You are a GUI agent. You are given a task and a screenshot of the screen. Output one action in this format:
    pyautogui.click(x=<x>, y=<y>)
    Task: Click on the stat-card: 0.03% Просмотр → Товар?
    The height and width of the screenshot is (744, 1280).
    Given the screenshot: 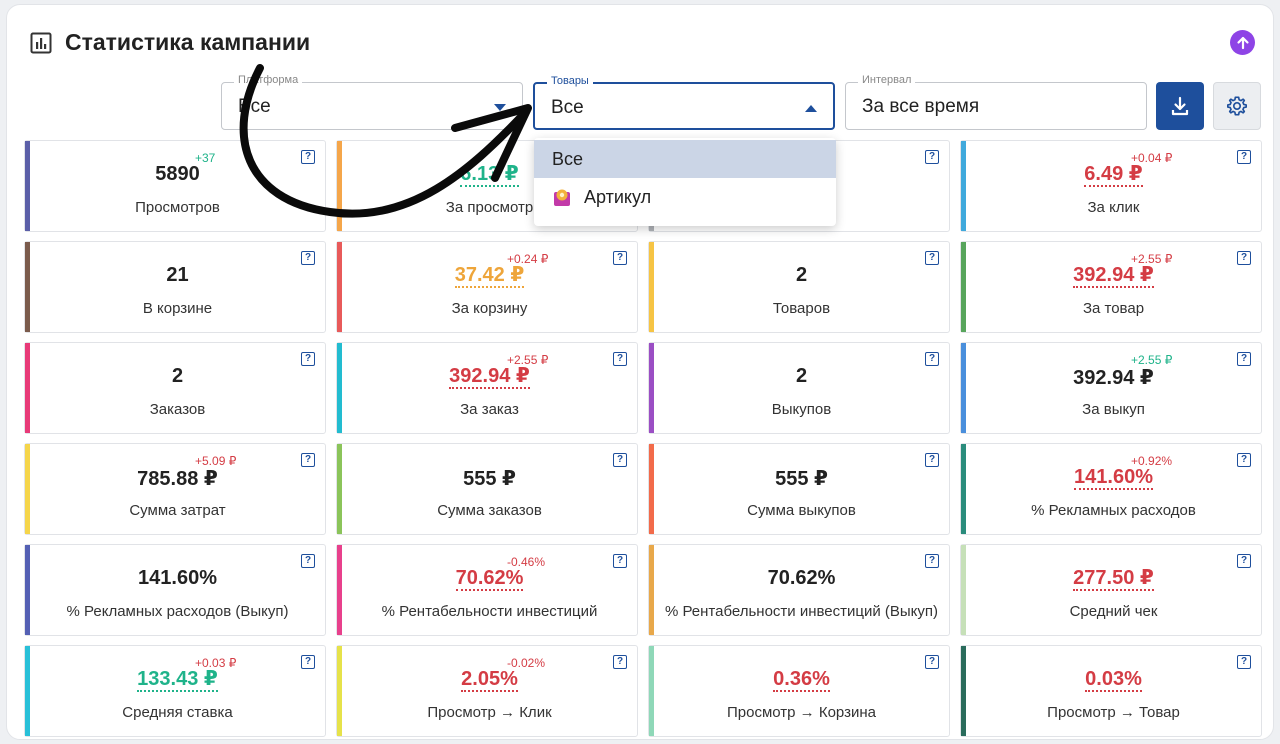 What is the action you would take?
    pyautogui.click(x=1111, y=691)
    